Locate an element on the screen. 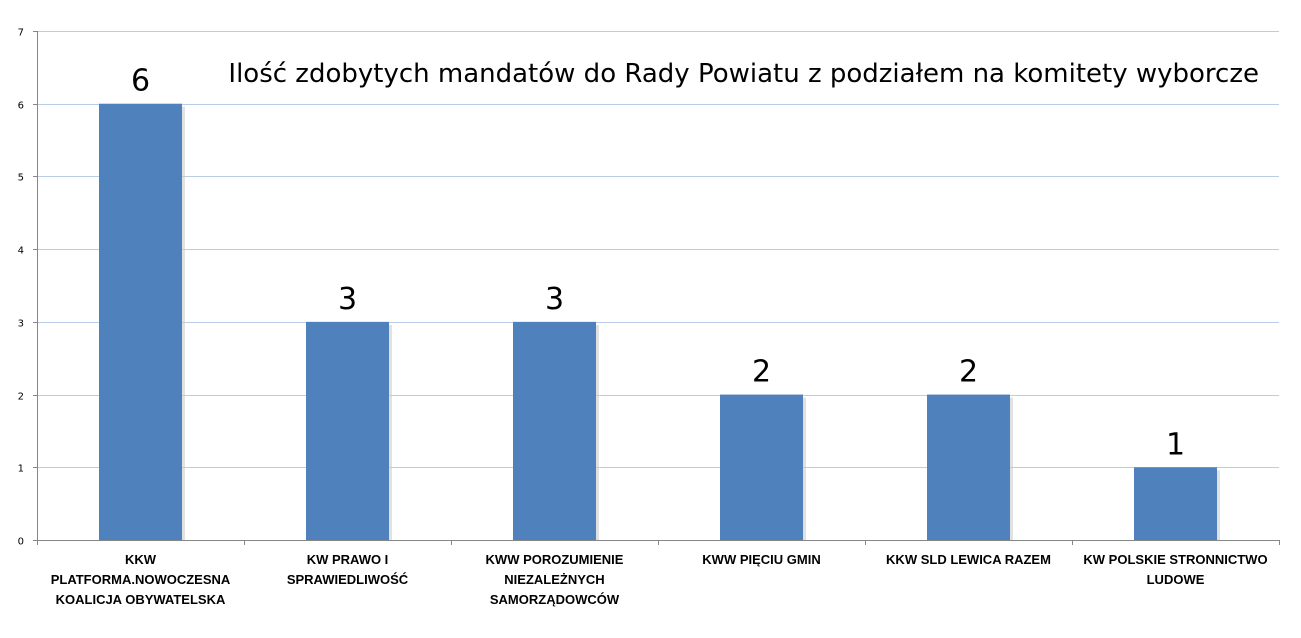  y-tick-label: 7 is located at coordinates (21, 33).